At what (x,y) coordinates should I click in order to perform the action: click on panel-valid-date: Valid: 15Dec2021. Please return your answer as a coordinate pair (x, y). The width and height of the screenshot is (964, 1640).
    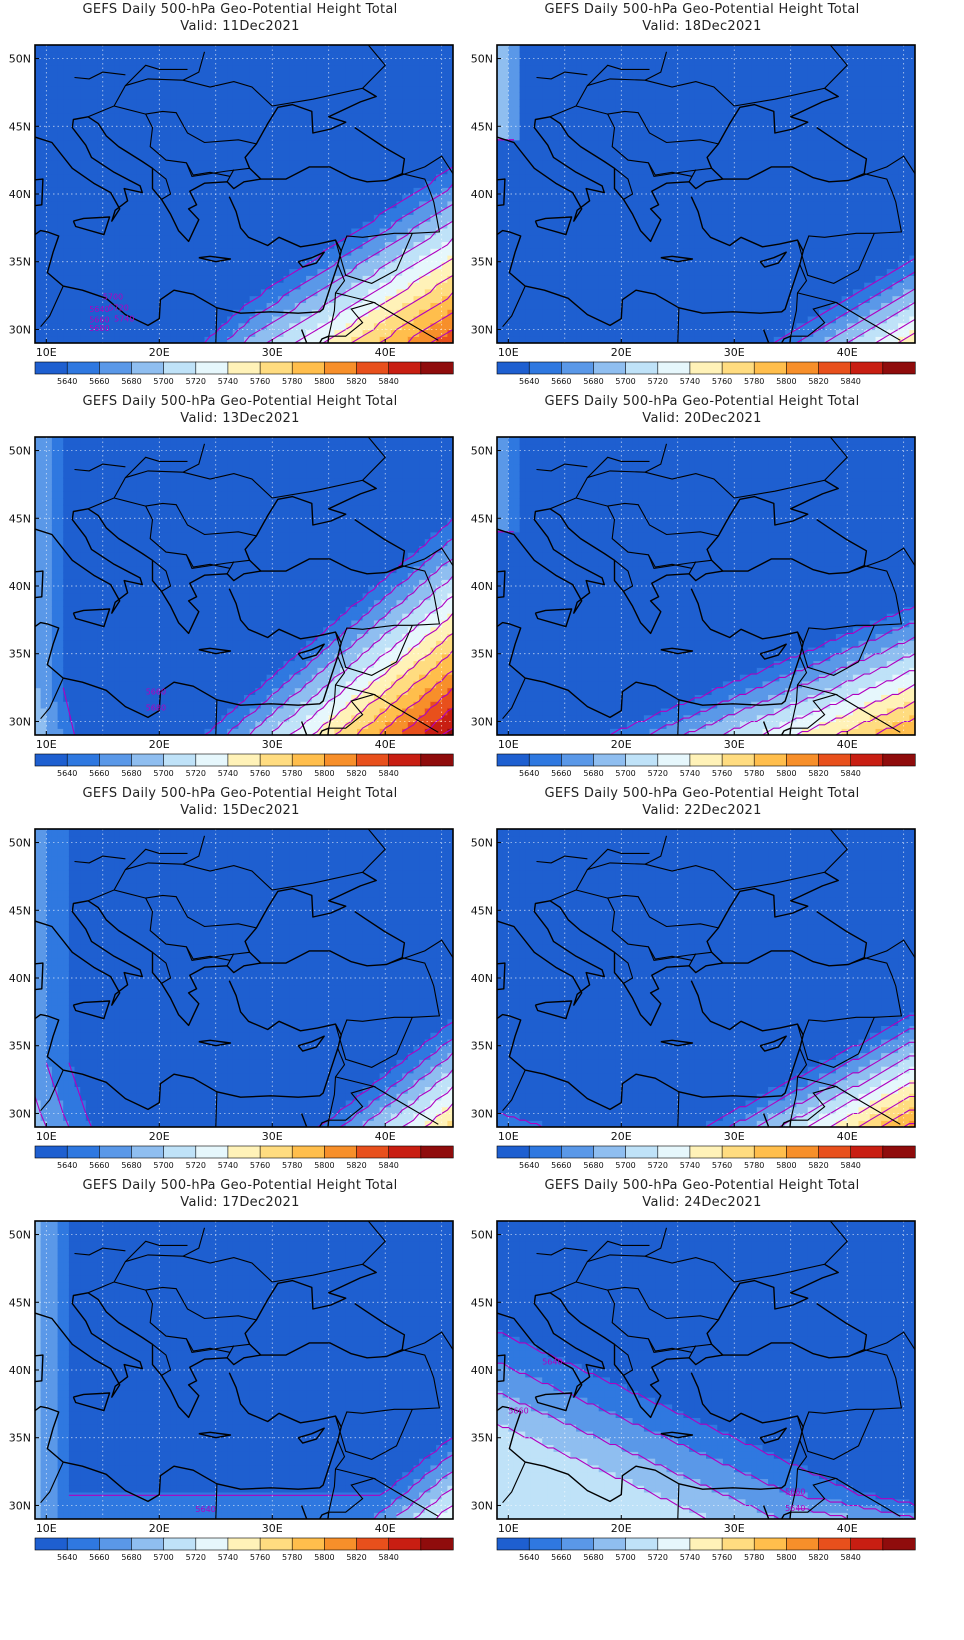
    Looking at the image, I should click on (240, 810).